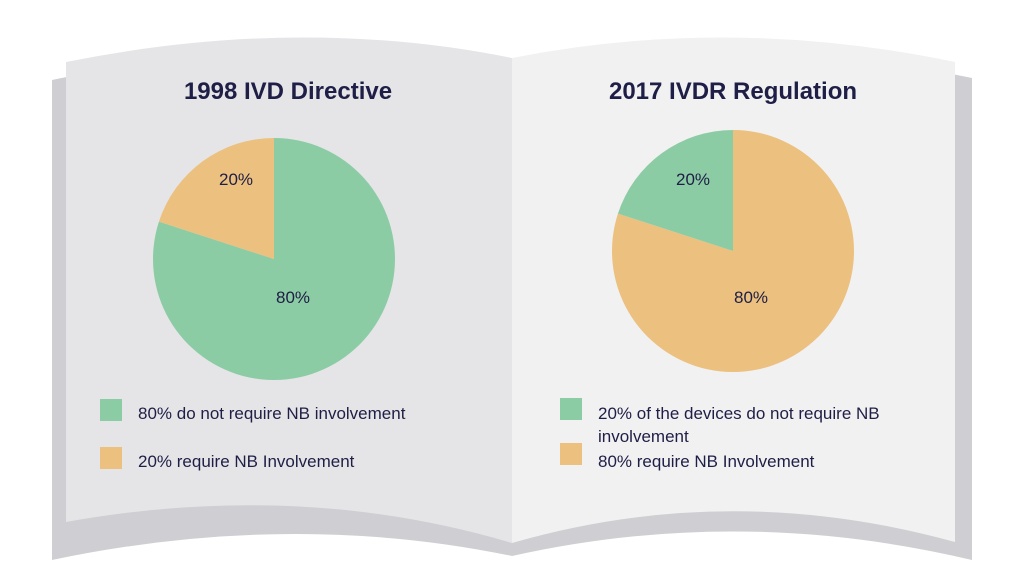 Image resolution: width=1024 pixels, height=586 pixels. What do you see at coordinates (246, 461) in the screenshot?
I see `legend-text: 20% require NB Involvement` at bounding box center [246, 461].